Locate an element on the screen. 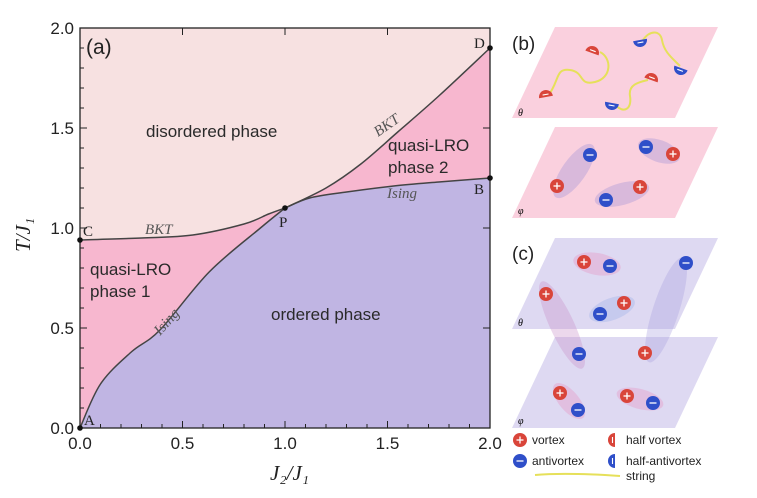 The image size is (757, 498). plane-label-c-phi: φ is located at coordinates (521, 421).